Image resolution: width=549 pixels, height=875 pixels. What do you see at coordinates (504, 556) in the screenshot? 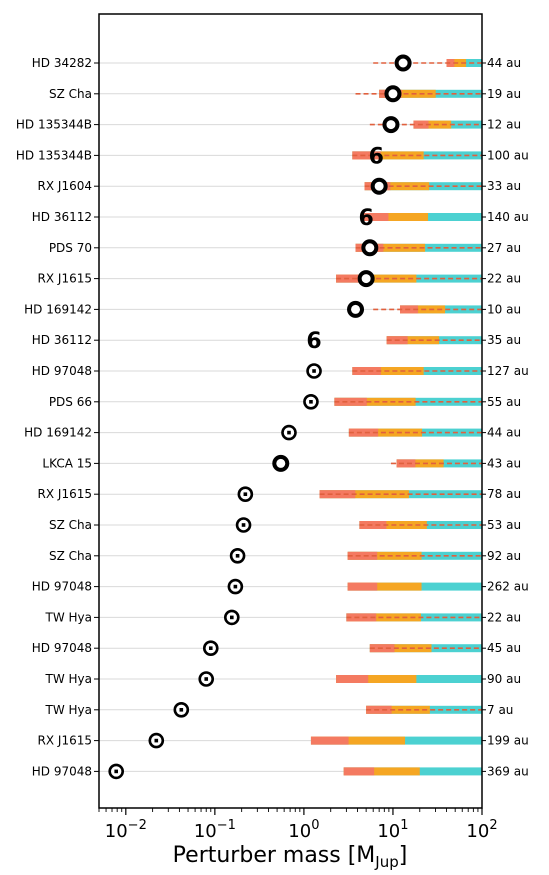
I see `separation-label: 92 au` at bounding box center [504, 556].